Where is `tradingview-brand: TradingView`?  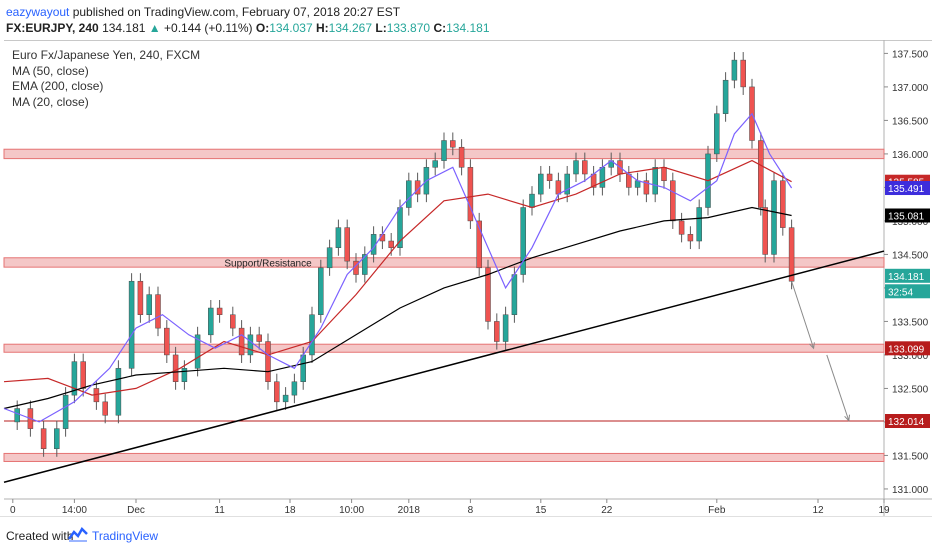 tradingview-brand: TradingView is located at coordinates (125, 536).